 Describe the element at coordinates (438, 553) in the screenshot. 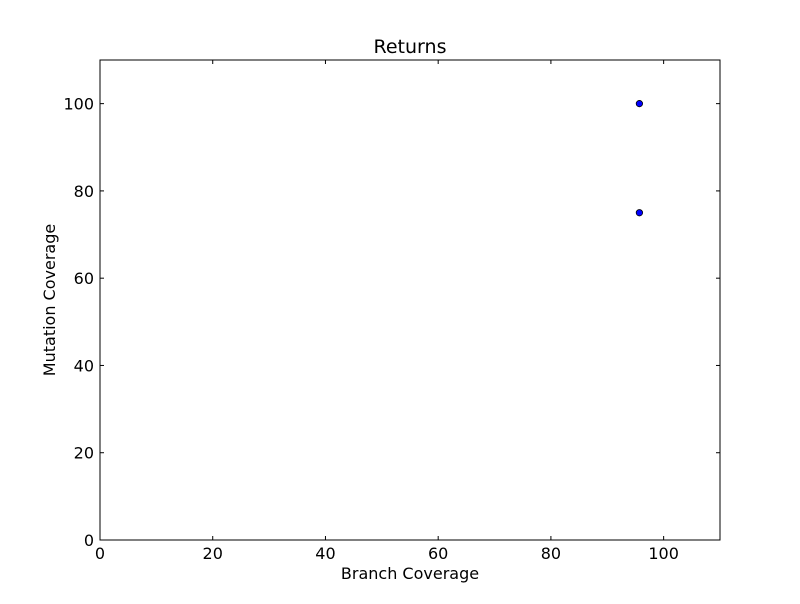

I see `x-tick-label: 60` at that location.